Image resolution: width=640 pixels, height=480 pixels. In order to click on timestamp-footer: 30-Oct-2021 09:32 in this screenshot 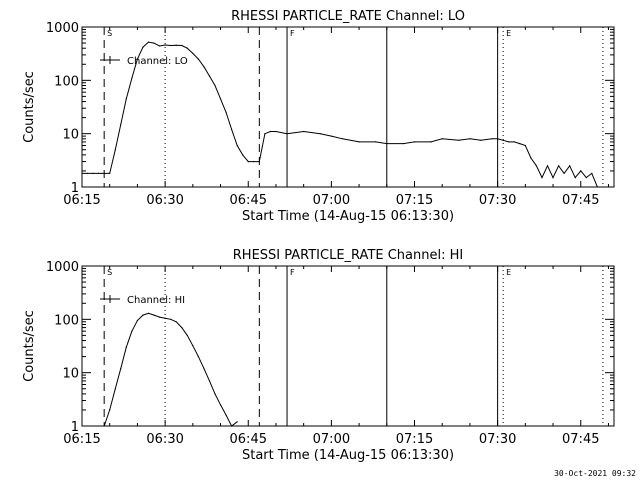, I will do `click(595, 473)`.